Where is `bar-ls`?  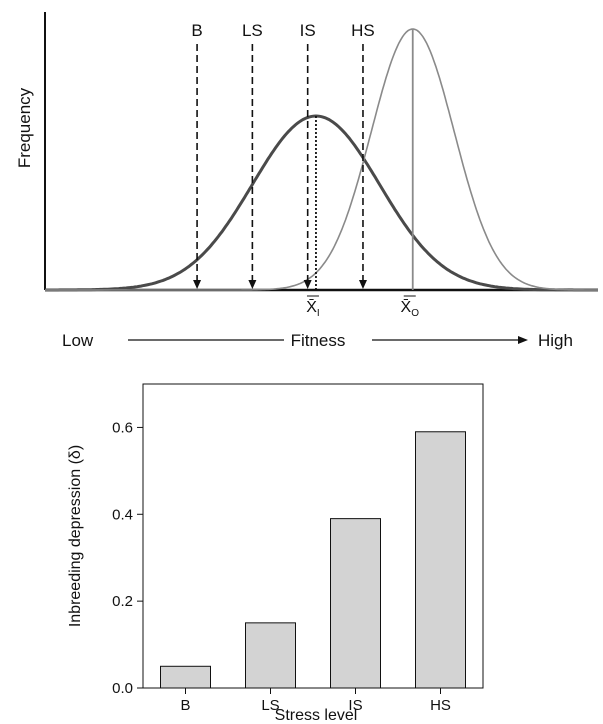 bar-ls is located at coordinates (270, 655).